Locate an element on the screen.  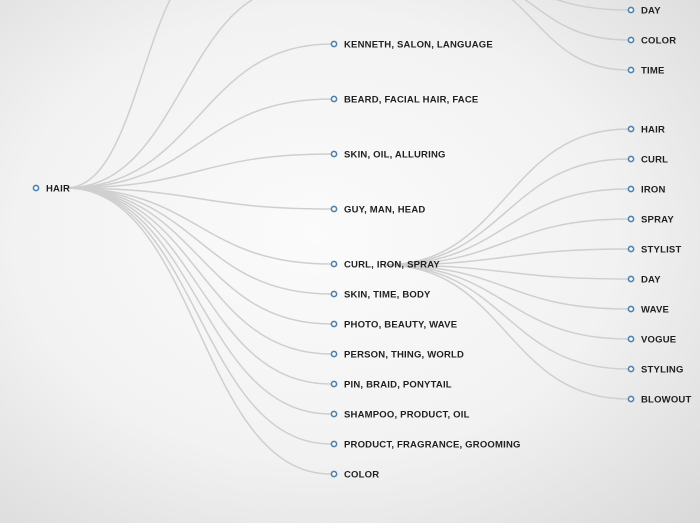
leaf-node-label: STYLIST is located at coordinates (661, 250).